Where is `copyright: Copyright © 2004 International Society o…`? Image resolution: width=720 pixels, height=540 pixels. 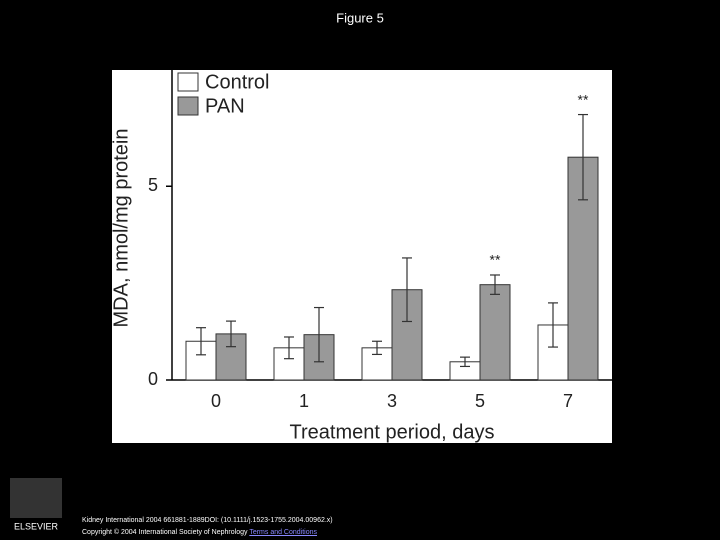 copyright: Copyright © 2004 International Society o… is located at coordinates (165, 532).